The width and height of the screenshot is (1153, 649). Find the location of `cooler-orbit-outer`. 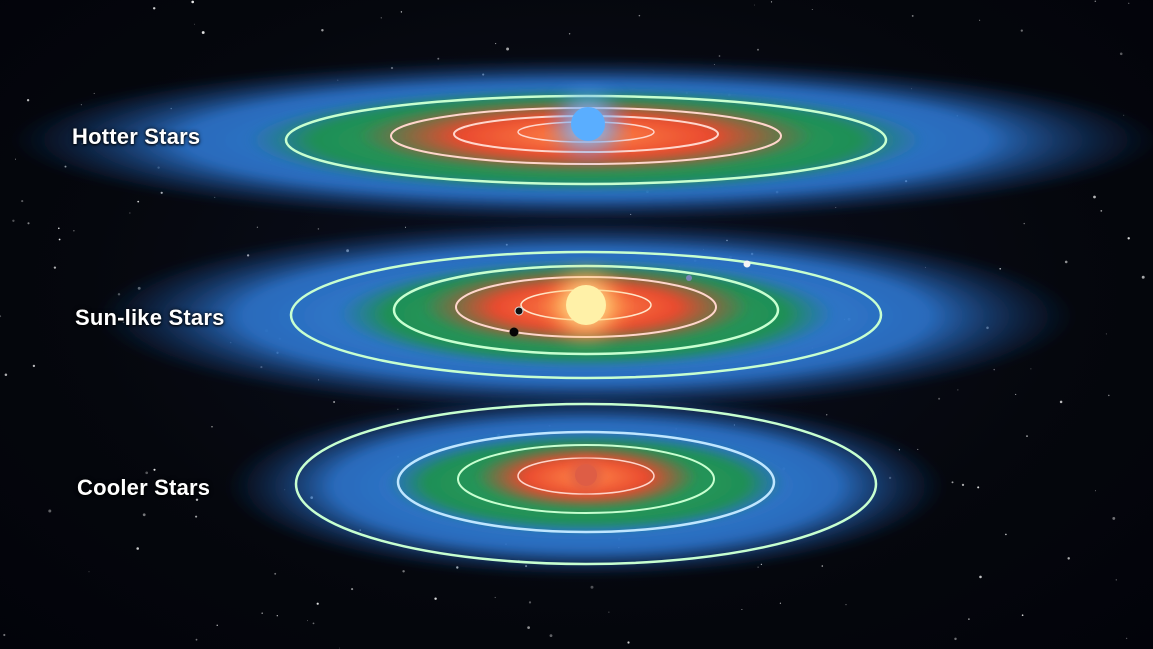

cooler-orbit-outer is located at coordinates (586, 484).